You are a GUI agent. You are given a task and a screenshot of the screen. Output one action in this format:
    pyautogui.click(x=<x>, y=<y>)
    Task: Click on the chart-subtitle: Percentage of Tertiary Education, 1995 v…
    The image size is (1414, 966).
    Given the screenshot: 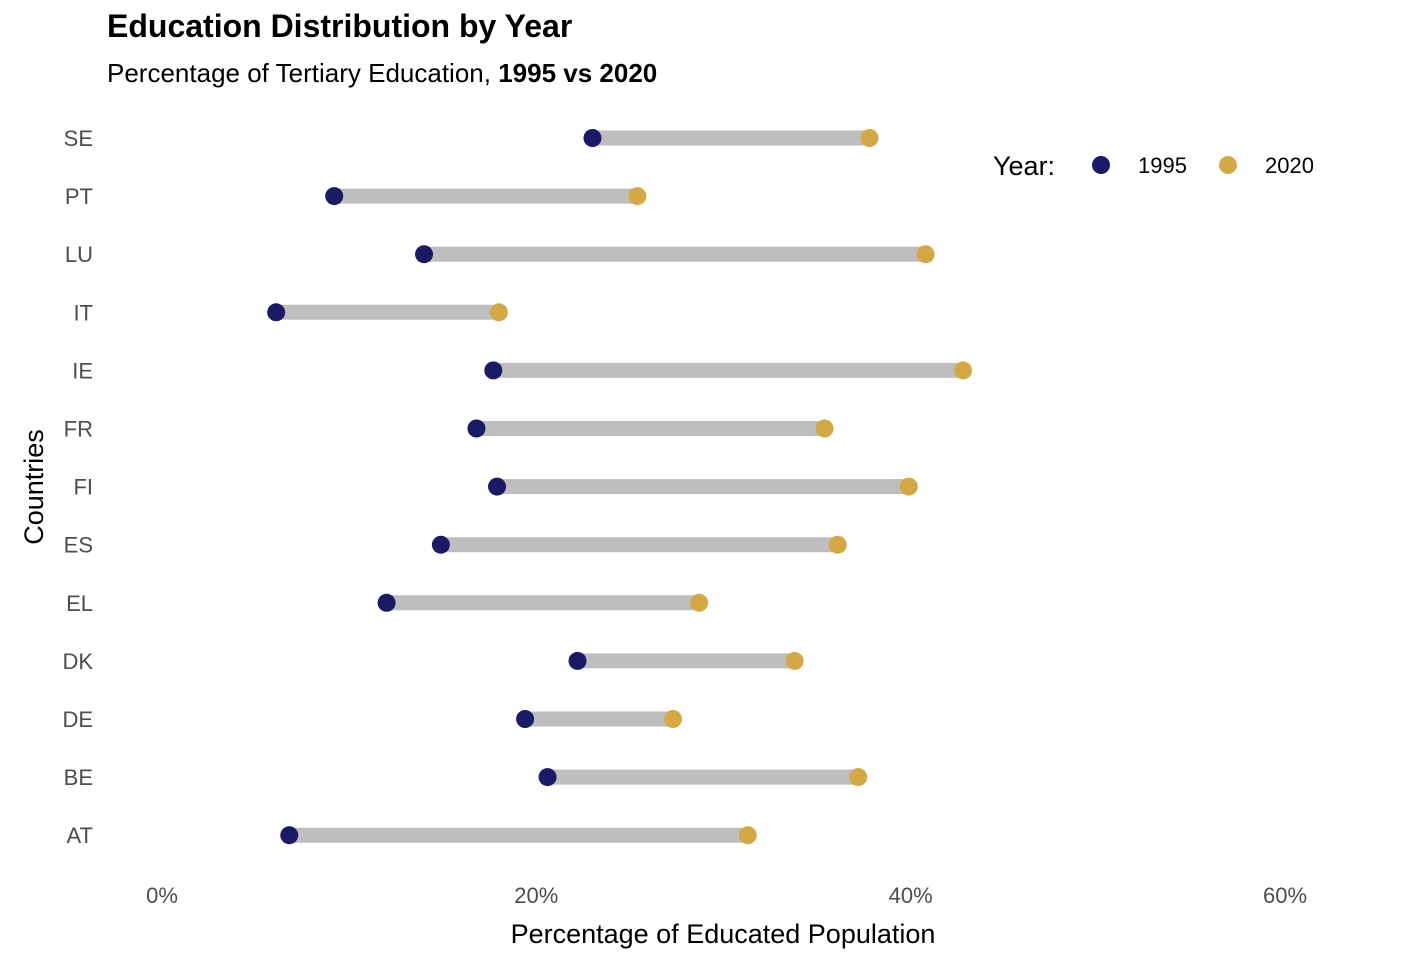 What is the action you would take?
    pyautogui.click(x=382, y=73)
    